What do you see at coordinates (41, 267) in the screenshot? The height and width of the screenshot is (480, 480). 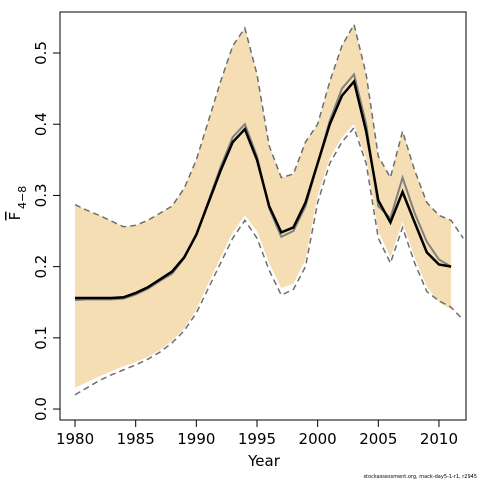 I see `y-tick-label: 0.2` at bounding box center [41, 267].